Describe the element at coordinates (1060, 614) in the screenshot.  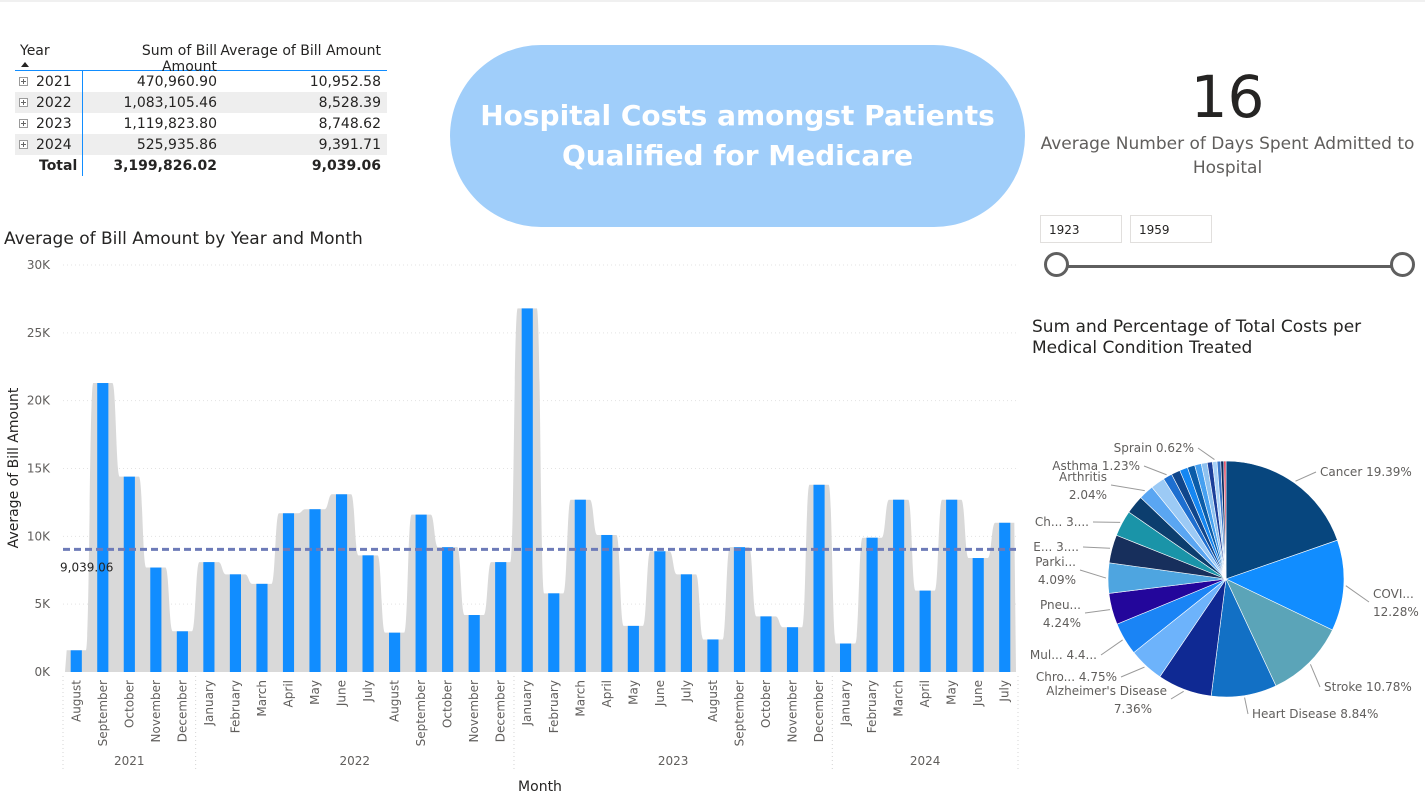
I see `pie-data-label: Pneu... 4.24%` at that location.